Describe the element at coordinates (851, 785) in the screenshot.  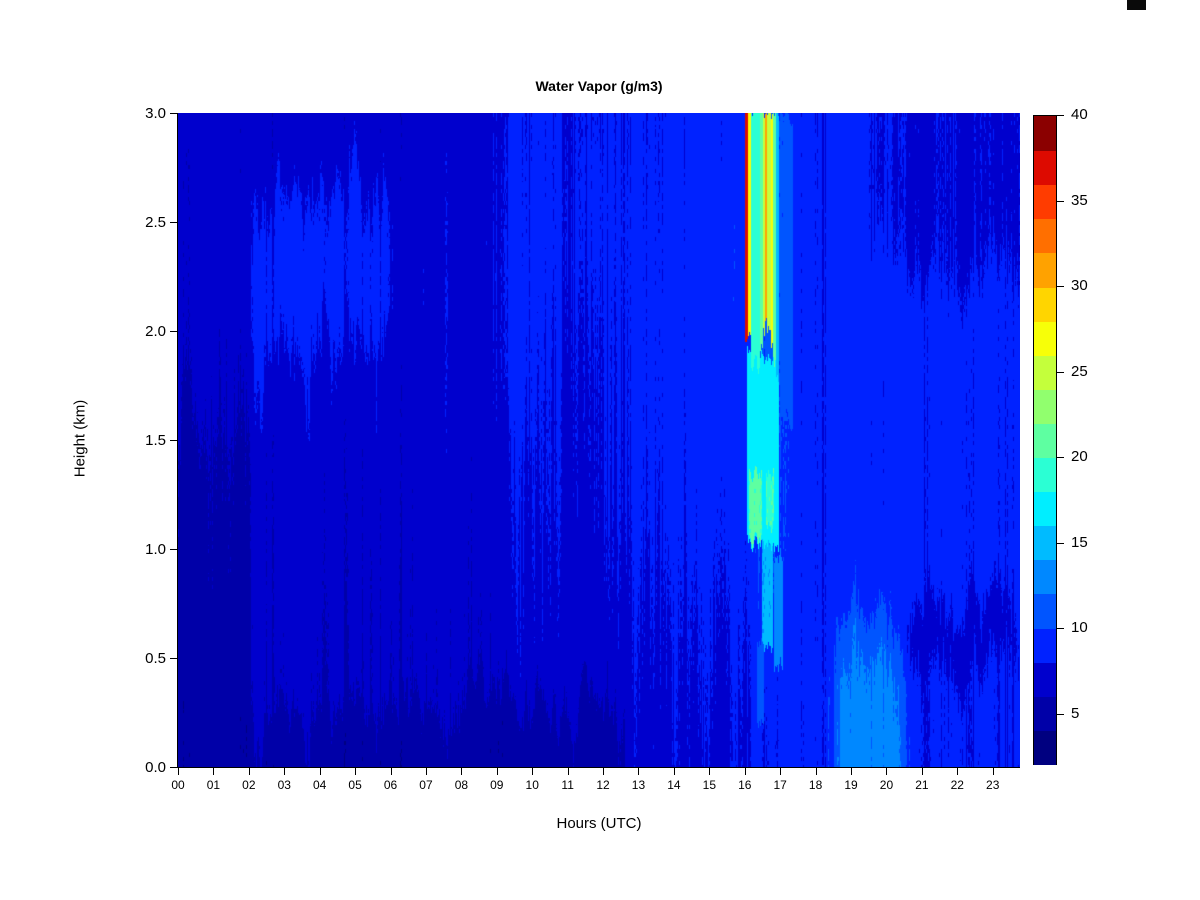
I see `x-tick-label: 19` at that location.